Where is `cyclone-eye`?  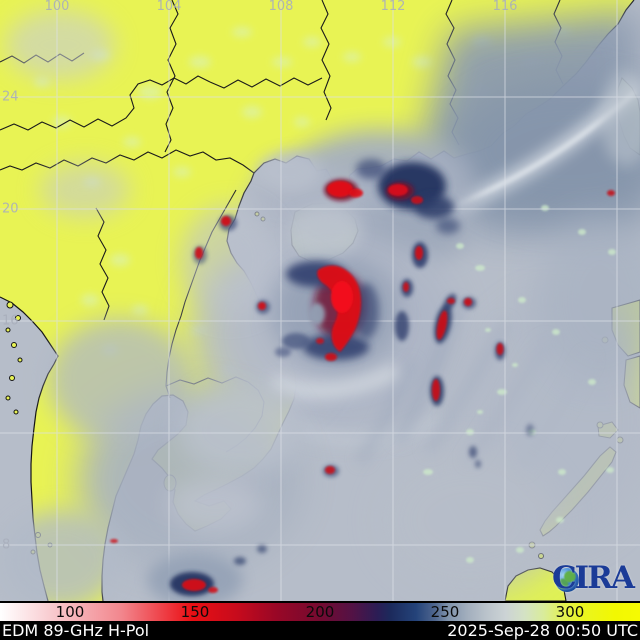
cyclone-eye is located at coordinates (317, 314).